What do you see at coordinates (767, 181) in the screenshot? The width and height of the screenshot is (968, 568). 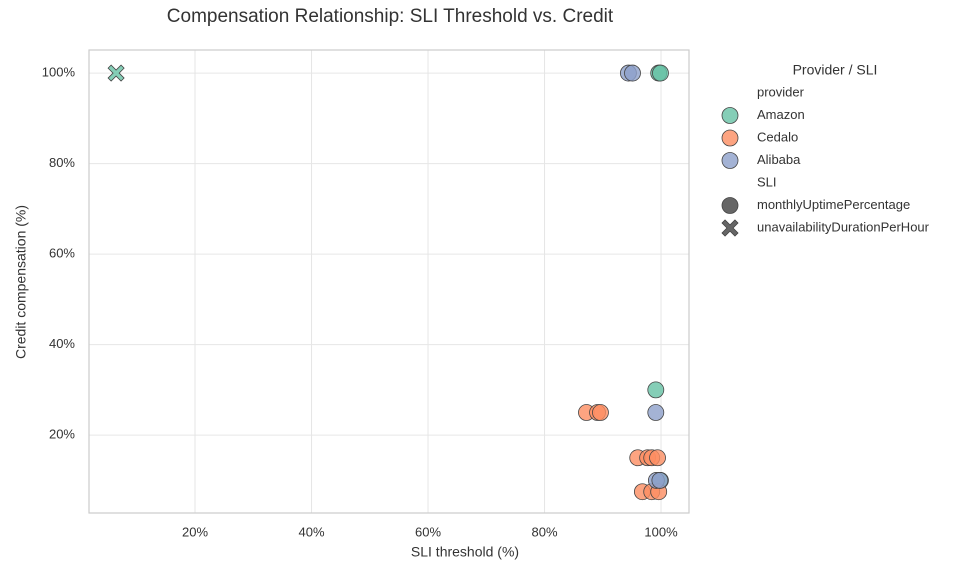 I see `legend-section-title: SLI` at bounding box center [767, 181].